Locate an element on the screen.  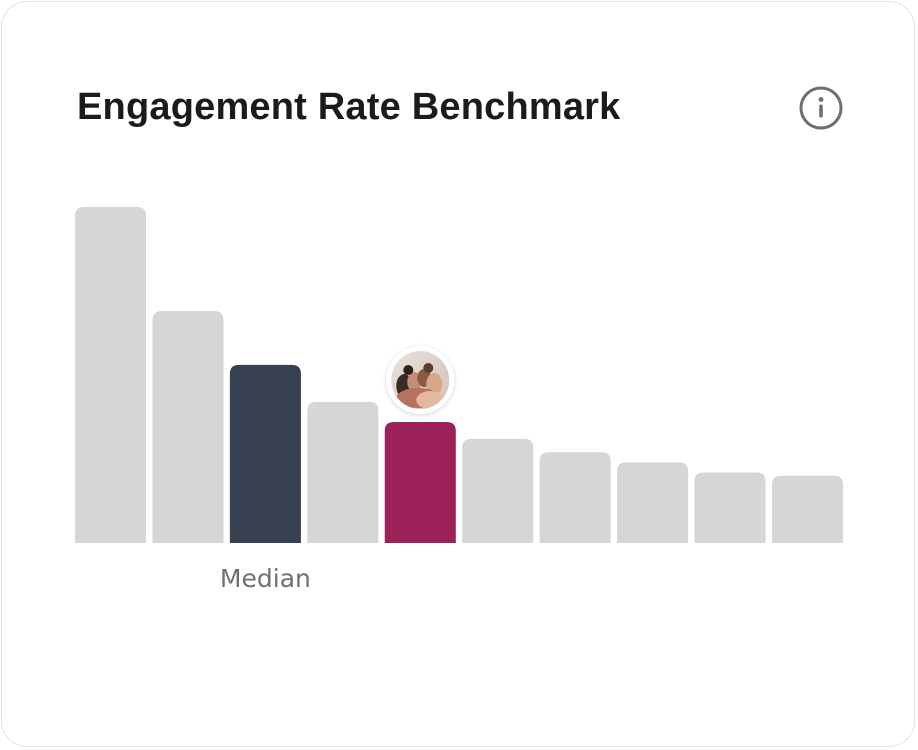
highlighted-bar is located at coordinates (420, 482).